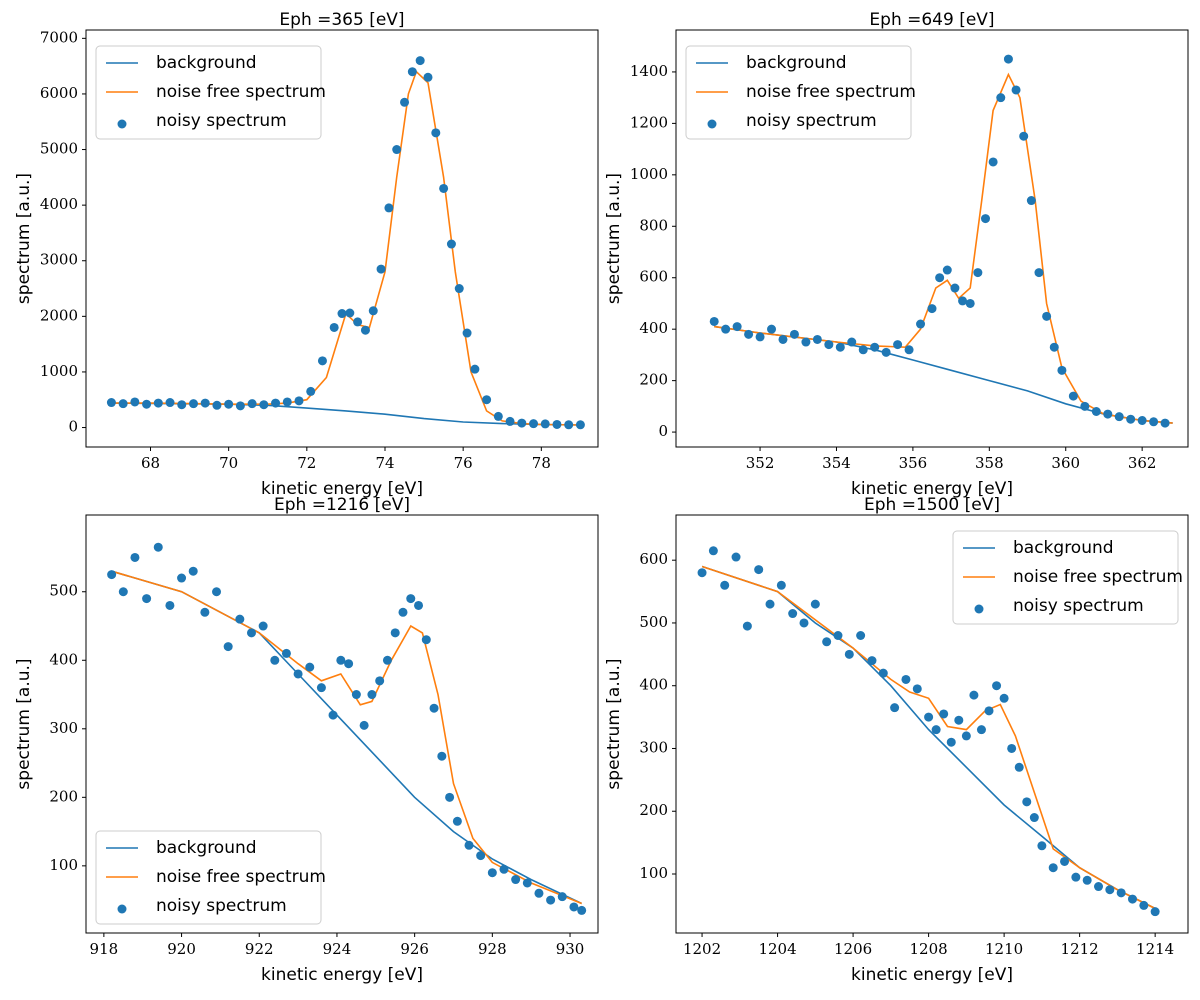 The width and height of the screenshot is (1200, 1000). I want to click on x-tick-label: 1202, so click(702, 949).